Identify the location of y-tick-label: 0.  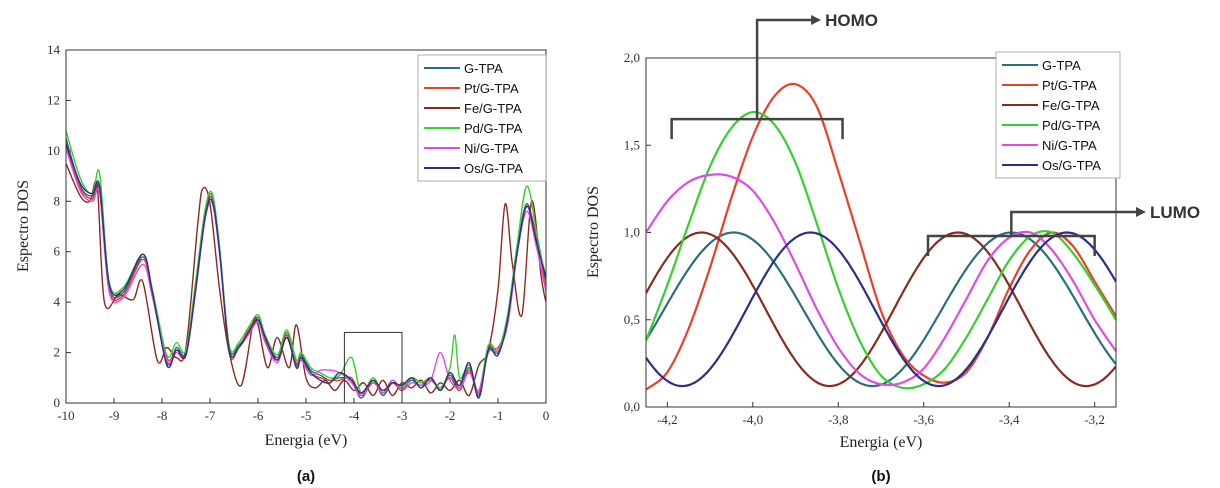
(57, 402).